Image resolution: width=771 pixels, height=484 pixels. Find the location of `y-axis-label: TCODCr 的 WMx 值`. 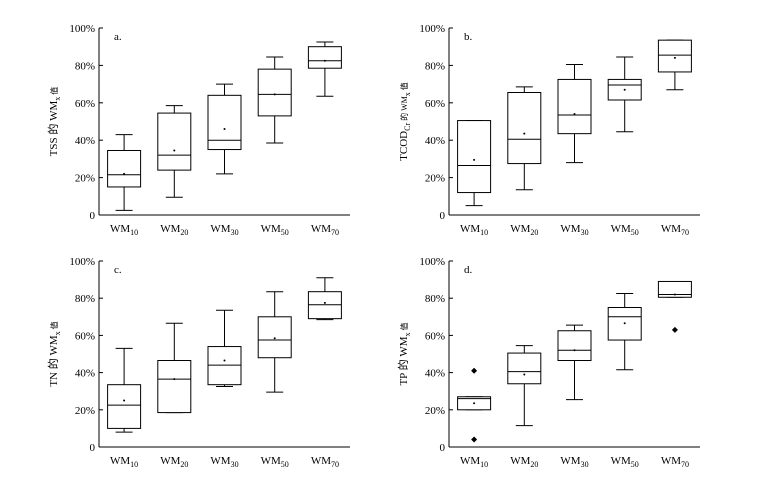

y-axis-label: TCODCr 的 WMx 值 is located at coordinates (405, 121).